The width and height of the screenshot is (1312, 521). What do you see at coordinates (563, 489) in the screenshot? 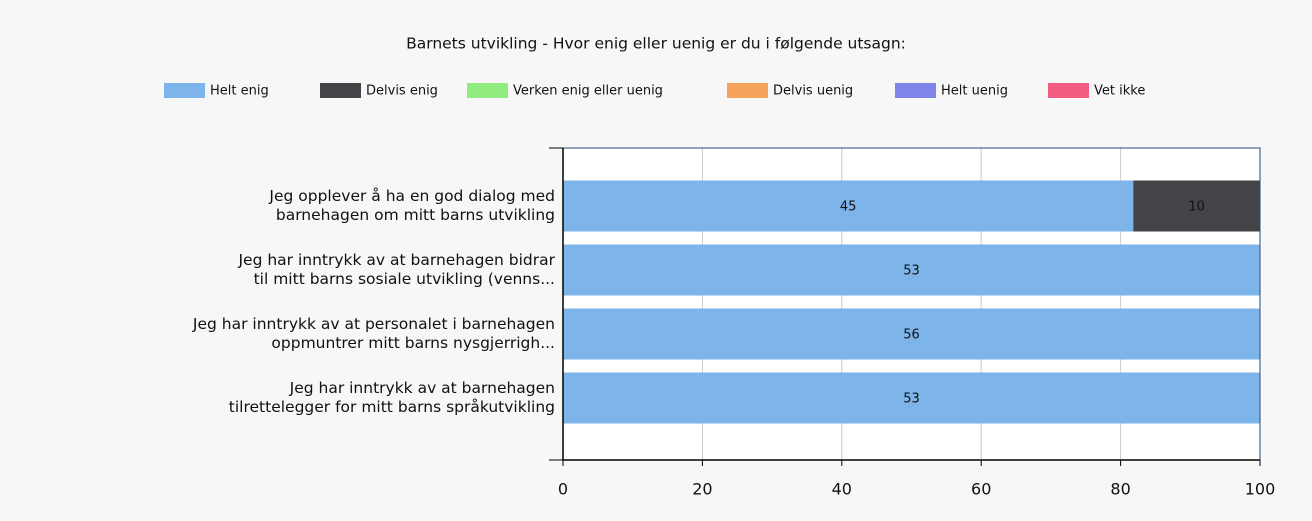
I see `x-tick-label: 0` at bounding box center [563, 489].